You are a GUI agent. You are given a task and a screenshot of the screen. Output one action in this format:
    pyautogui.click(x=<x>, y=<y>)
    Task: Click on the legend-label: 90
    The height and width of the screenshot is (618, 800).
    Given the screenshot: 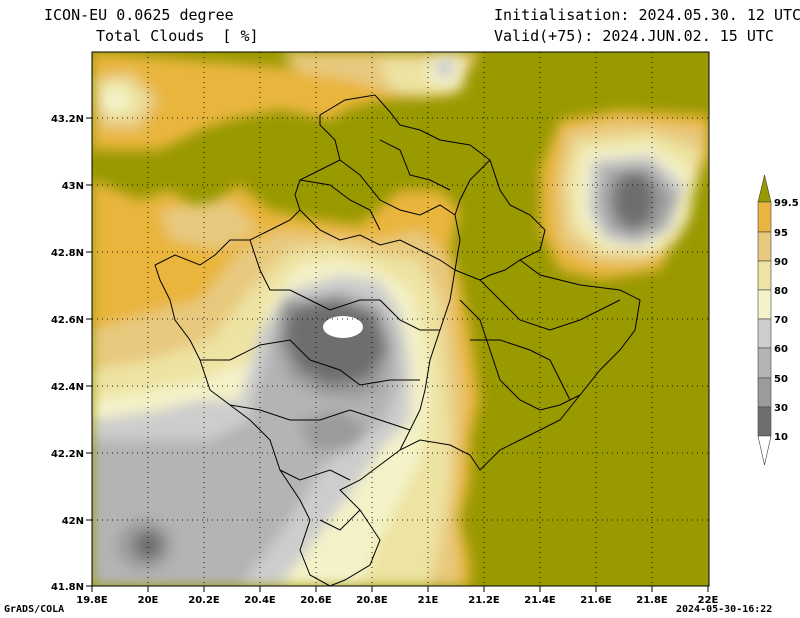 What is the action you would take?
    pyautogui.click(x=781, y=262)
    